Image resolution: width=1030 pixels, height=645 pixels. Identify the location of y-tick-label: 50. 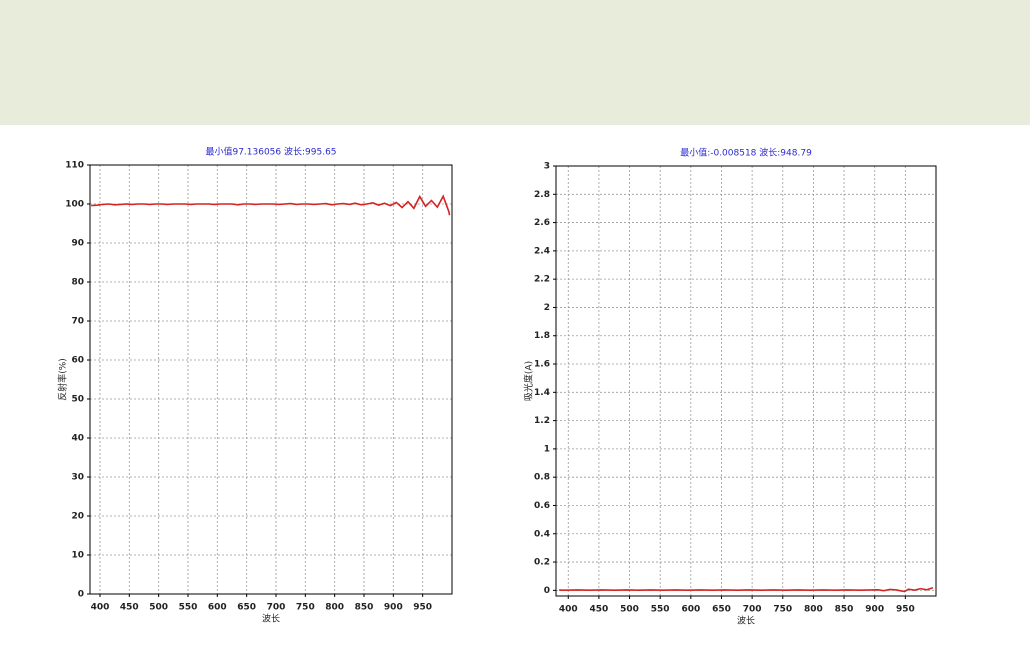
(77, 400).